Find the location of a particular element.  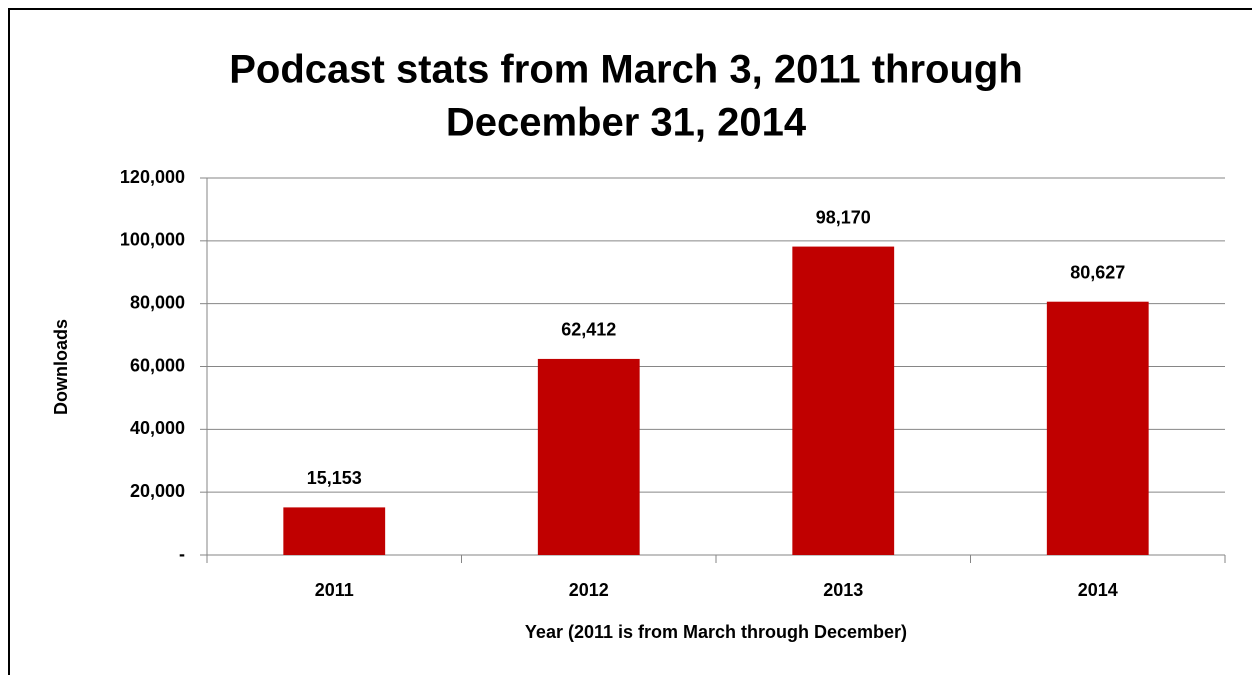

data-label: 15,153 is located at coordinates (334, 478).